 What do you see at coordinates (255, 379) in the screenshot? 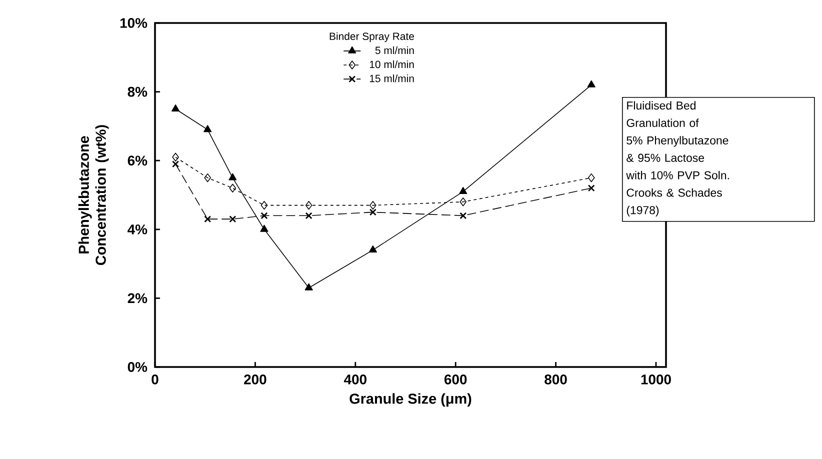
I see `x-tick-label: 200` at bounding box center [255, 379].